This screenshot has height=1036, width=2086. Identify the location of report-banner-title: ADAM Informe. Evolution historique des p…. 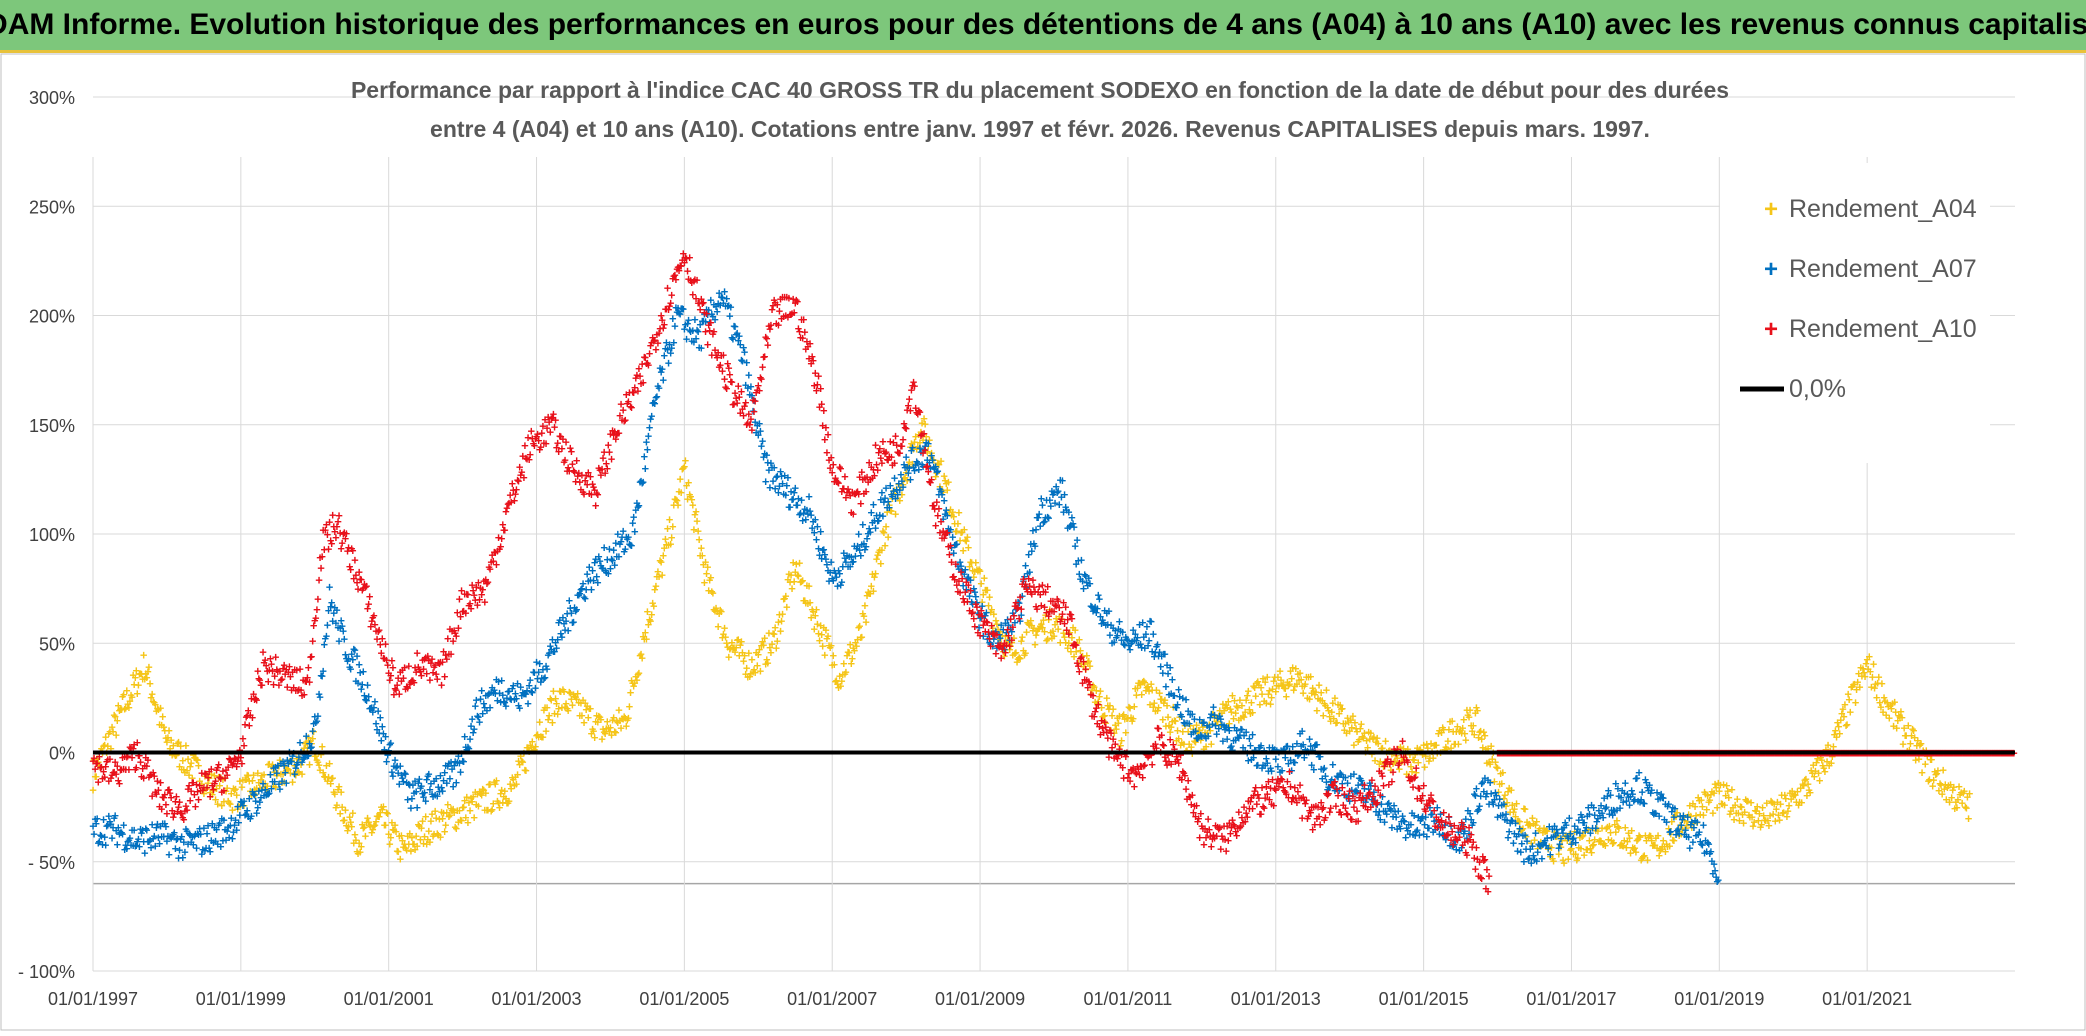
(1043, 26).